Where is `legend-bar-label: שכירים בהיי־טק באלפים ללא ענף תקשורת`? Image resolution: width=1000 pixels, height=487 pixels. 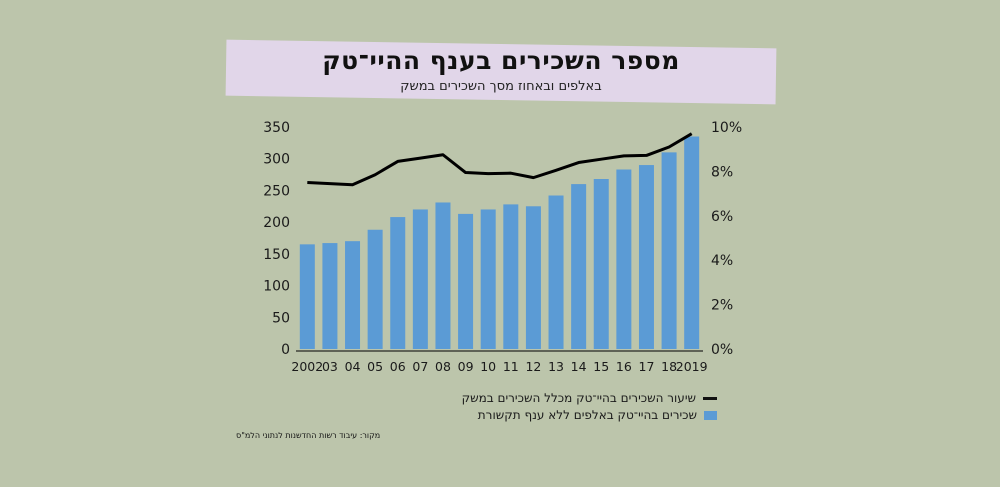 legend-bar-label: שכירים בהיי־טק באלפים ללא ענף תקשורת is located at coordinates (587, 415).